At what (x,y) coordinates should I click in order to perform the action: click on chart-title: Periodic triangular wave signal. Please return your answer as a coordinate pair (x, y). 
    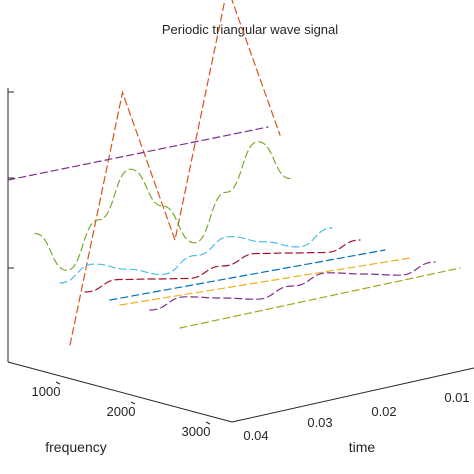
    Looking at the image, I should click on (250, 29).